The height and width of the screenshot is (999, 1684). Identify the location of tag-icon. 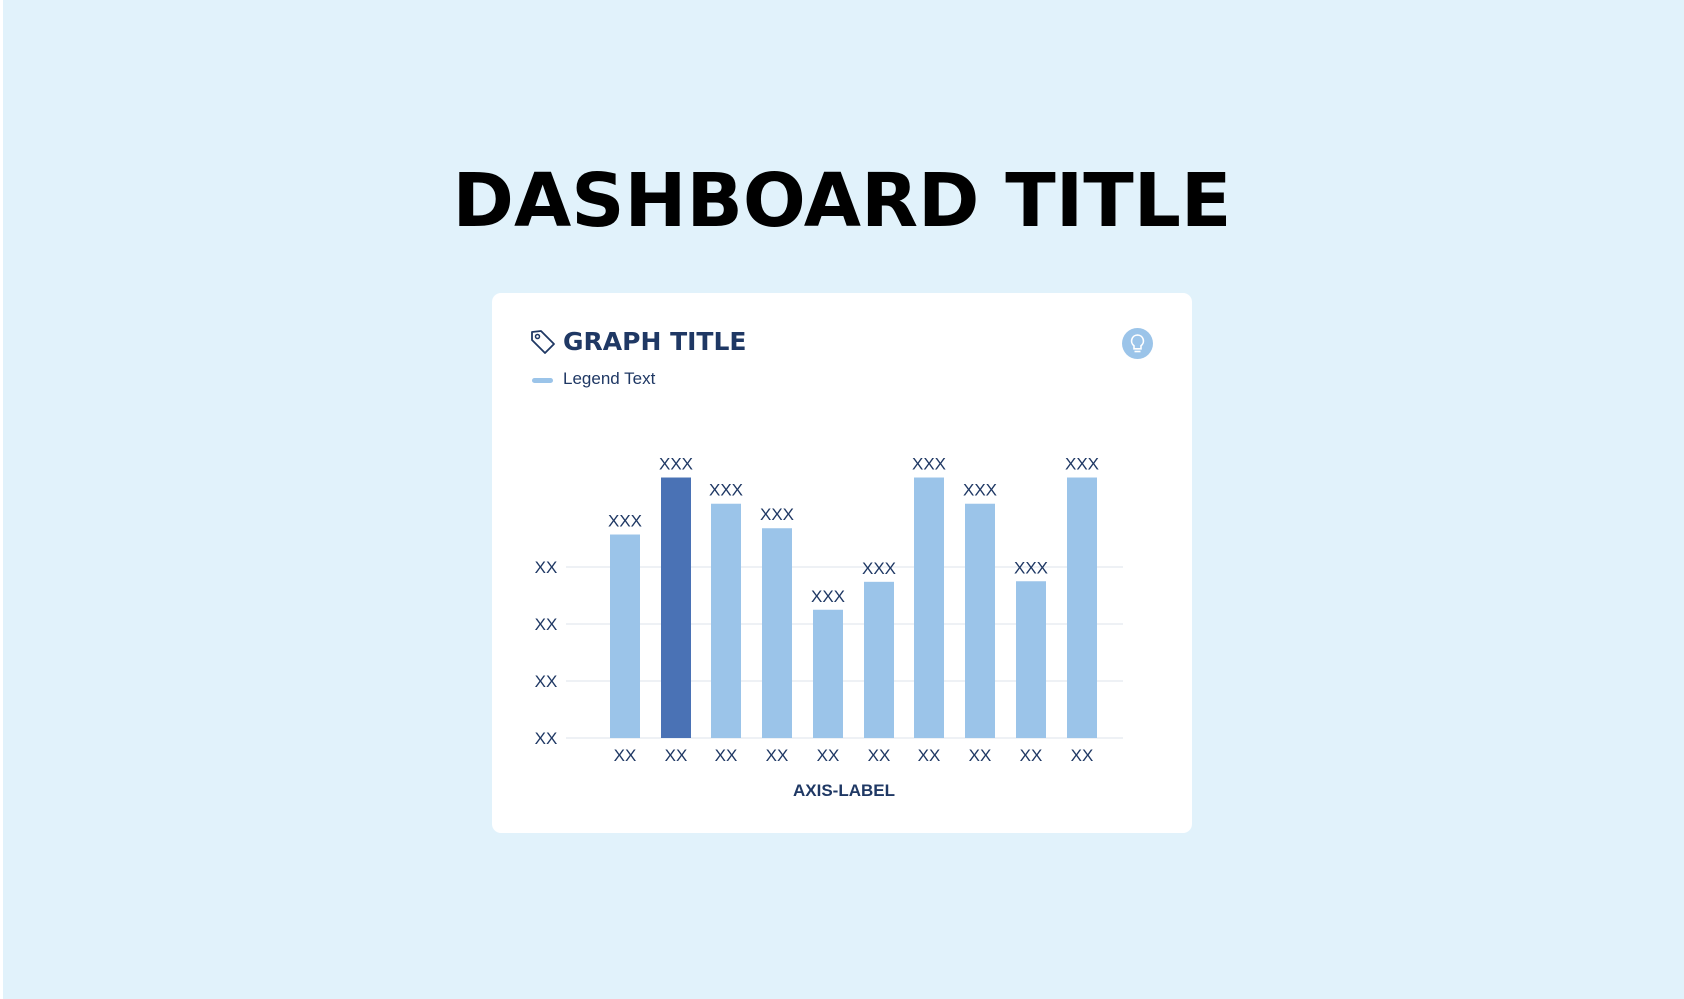
(543, 342).